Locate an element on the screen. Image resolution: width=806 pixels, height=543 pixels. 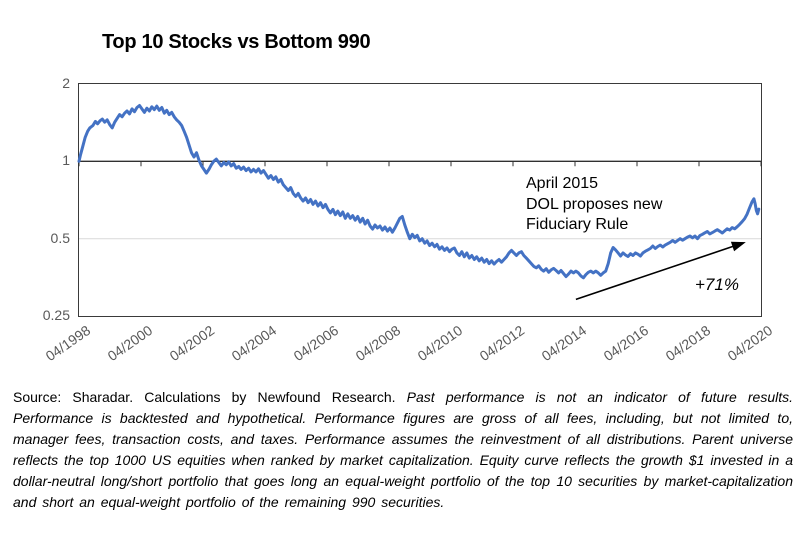
x-tick-label: 04/2016 is located at coordinates (626, 343).